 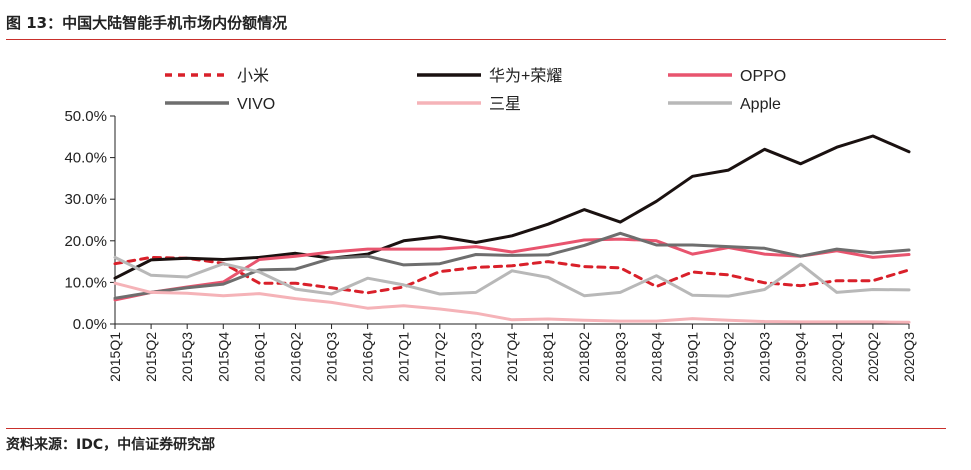 I want to click on x-tick-label: 2019Q1, so click(x=692, y=357).